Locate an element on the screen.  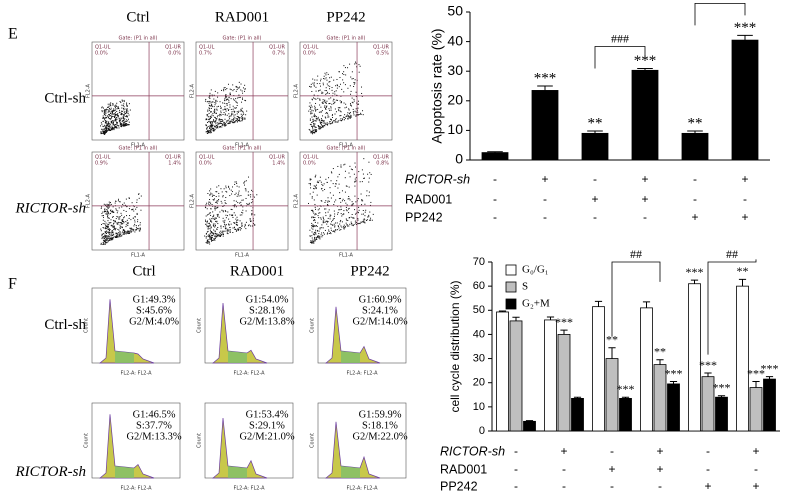
quadrant-value: 0.7% is located at coordinates (278, 54).